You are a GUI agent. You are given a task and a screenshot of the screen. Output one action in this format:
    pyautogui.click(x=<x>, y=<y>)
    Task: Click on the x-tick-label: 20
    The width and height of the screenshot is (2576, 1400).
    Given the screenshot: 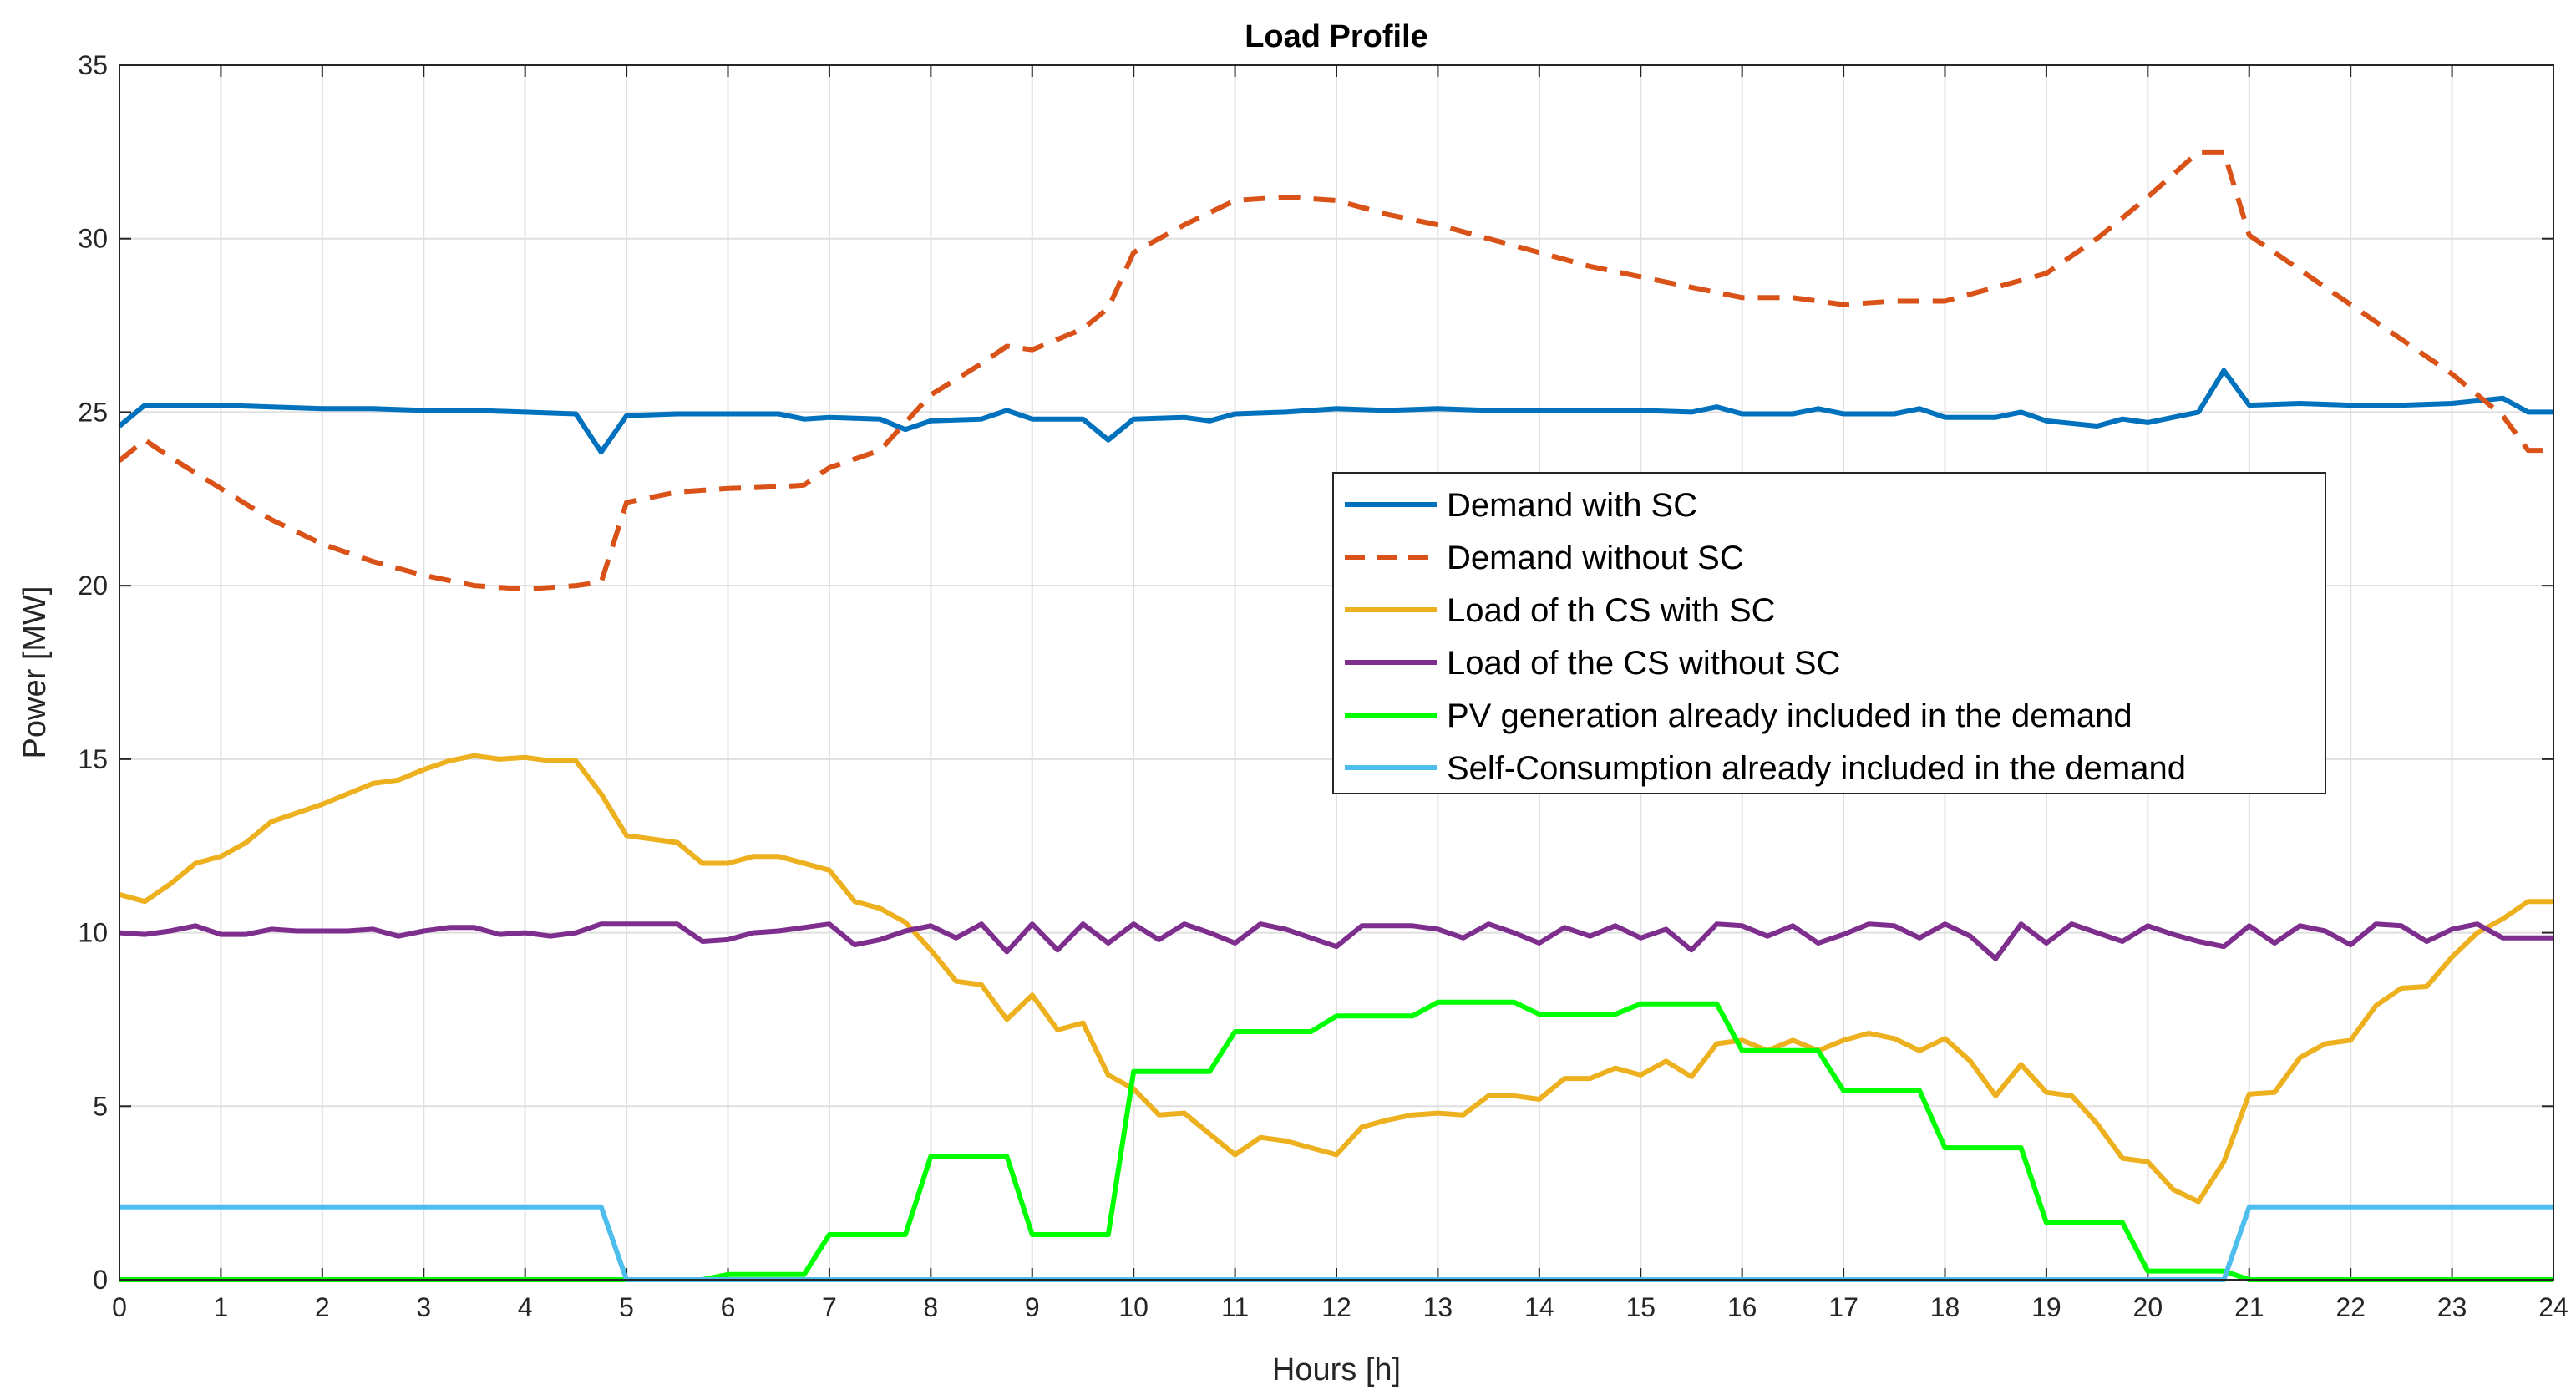 What is the action you would take?
    pyautogui.click(x=2148, y=1307)
    